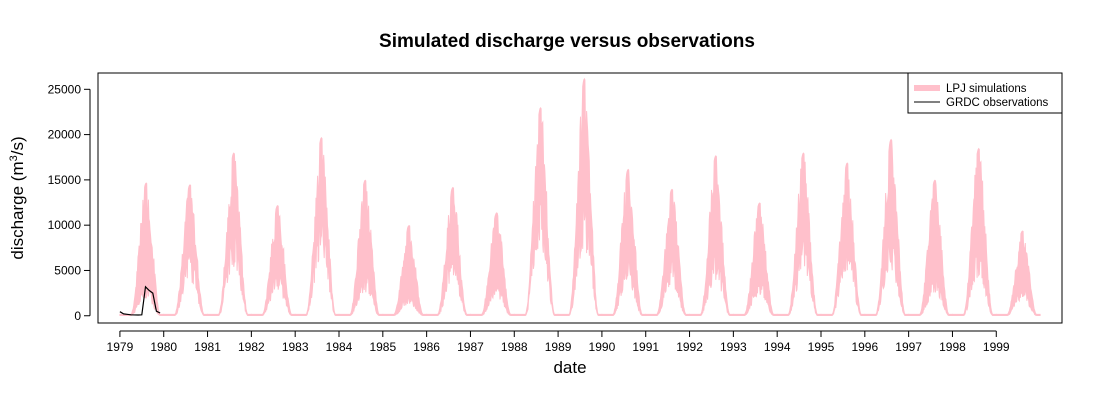  Describe the element at coordinates (755, 259) in the screenshot. I see `simulation-band-1993` at that location.